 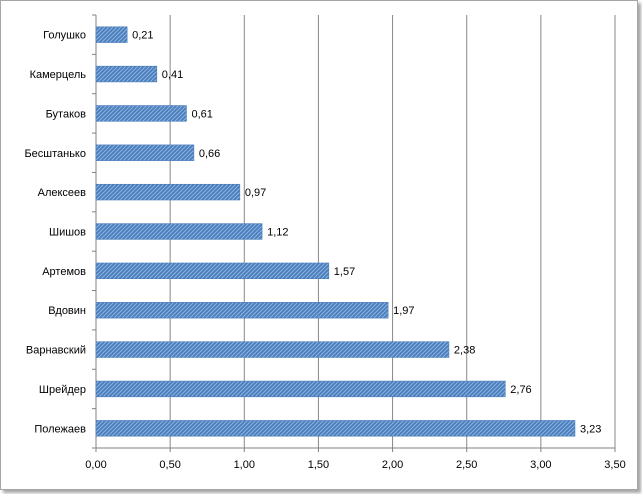 What do you see at coordinates (58, 75) in the screenshot?
I see `category-label: Камерцель` at bounding box center [58, 75].